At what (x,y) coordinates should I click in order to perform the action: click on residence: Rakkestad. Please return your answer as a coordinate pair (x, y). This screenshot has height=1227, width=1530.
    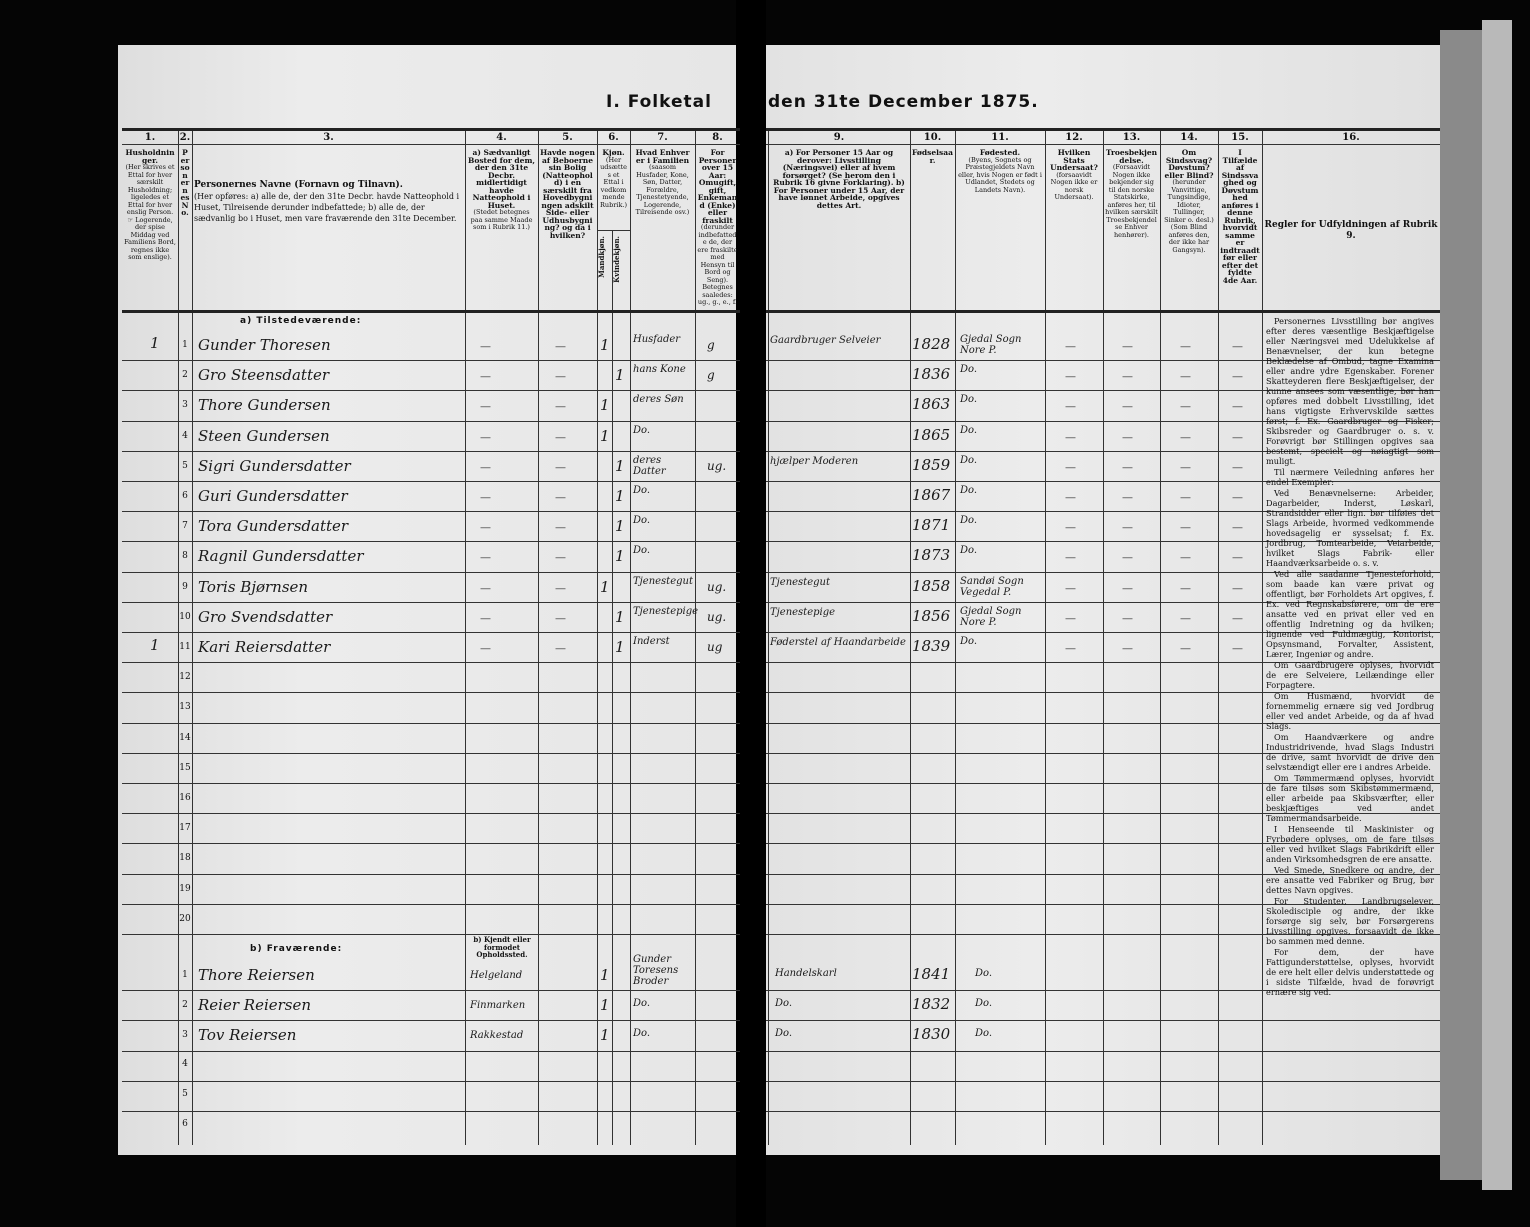
    Looking at the image, I should click on (497, 1036).